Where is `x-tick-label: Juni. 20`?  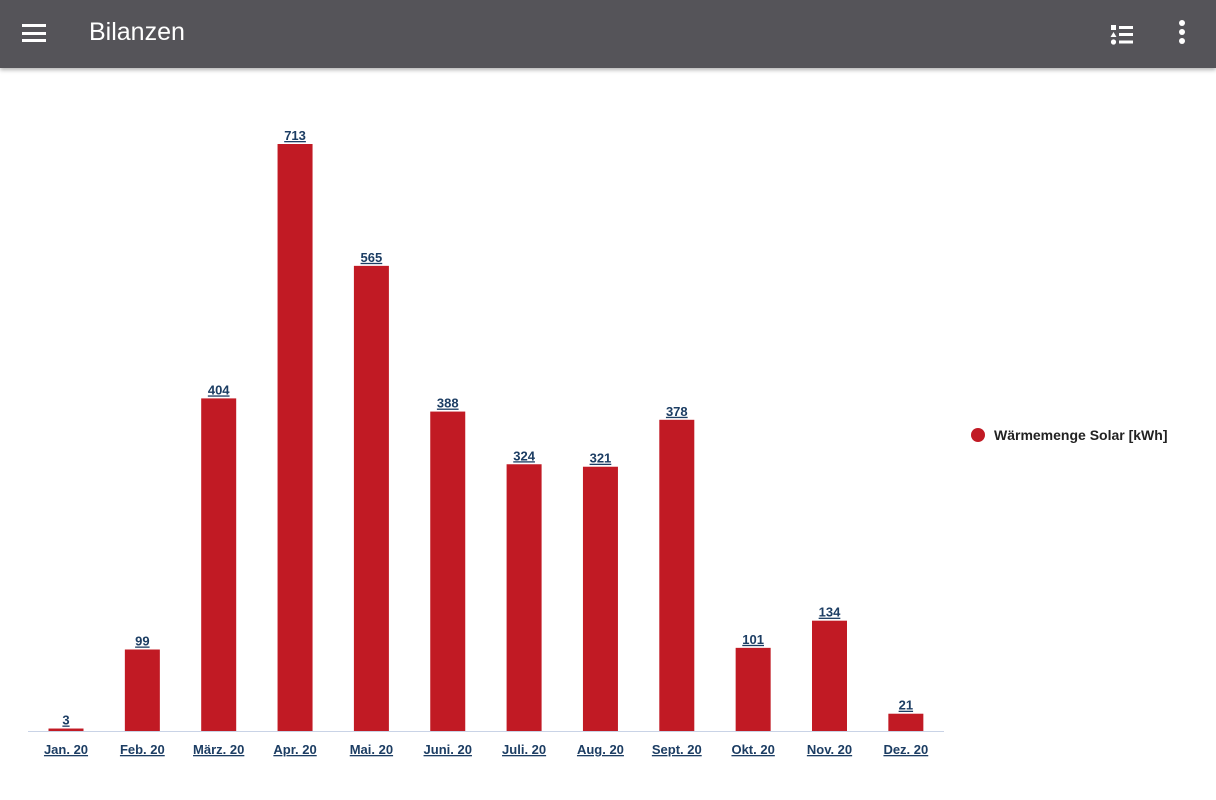
x-tick-label: Juni. 20 is located at coordinates (448, 749).